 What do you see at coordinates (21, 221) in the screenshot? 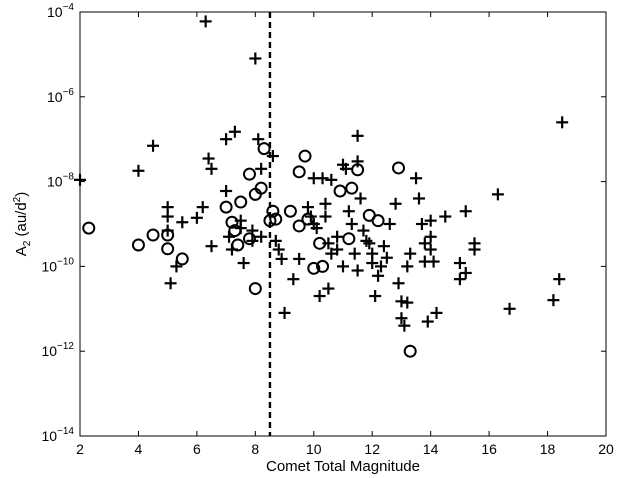
I see `y-axis-label-rest: (au/d` at bounding box center [21, 221].